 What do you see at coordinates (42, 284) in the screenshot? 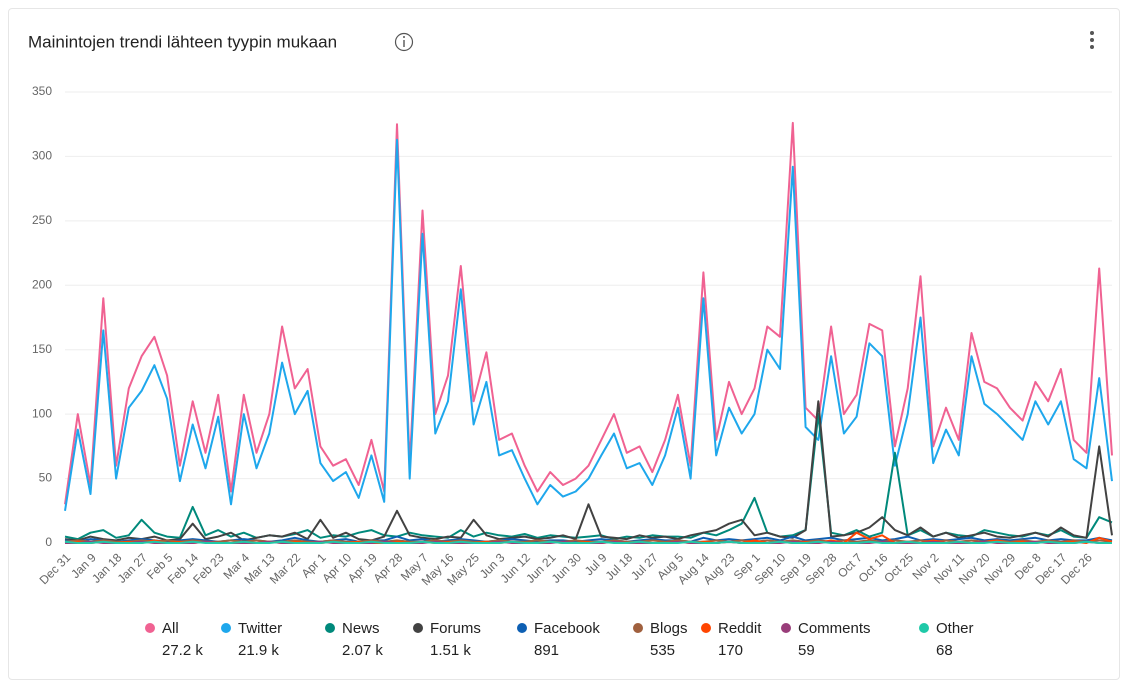
I see `y-tick-label: 200` at bounding box center [42, 284].